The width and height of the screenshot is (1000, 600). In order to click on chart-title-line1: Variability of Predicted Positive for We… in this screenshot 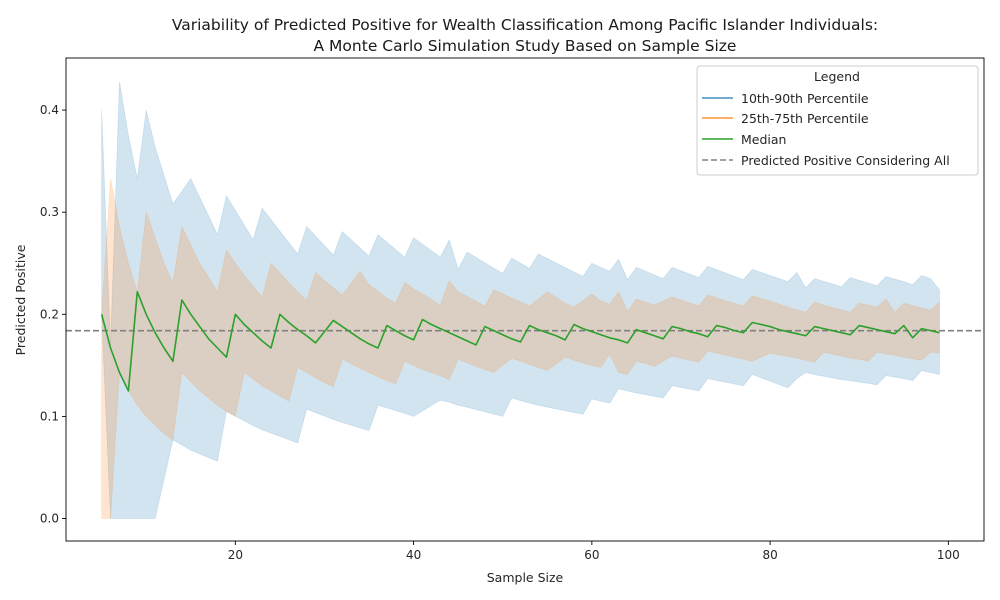, I will do `click(525, 25)`.